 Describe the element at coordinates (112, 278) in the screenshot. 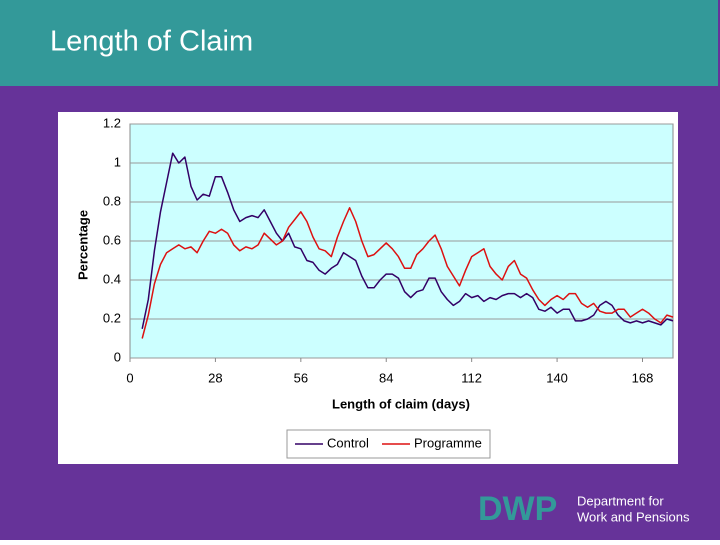

I see `y-tick-label: 0.4` at that location.